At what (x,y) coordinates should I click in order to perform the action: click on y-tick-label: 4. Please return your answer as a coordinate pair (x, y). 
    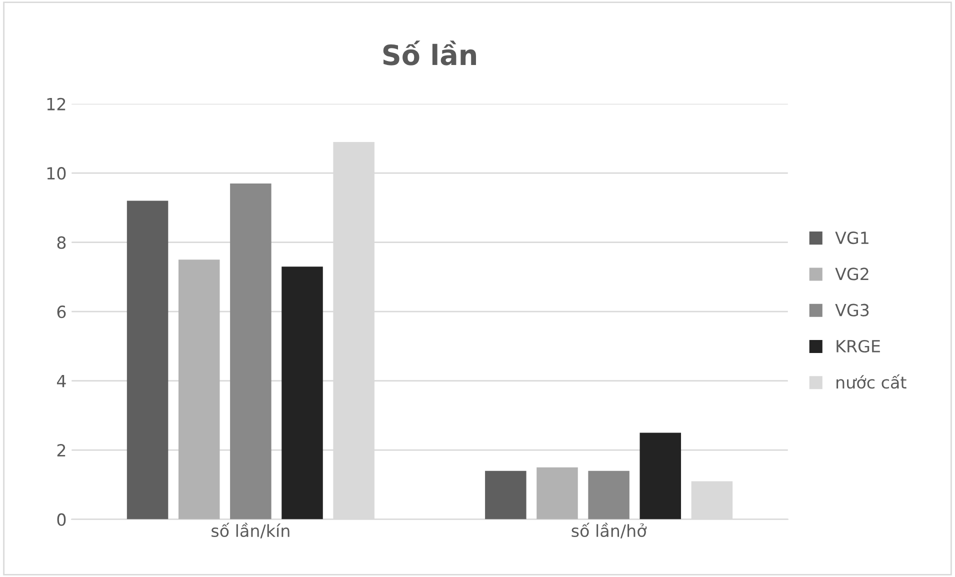
    Looking at the image, I should click on (61, 381).